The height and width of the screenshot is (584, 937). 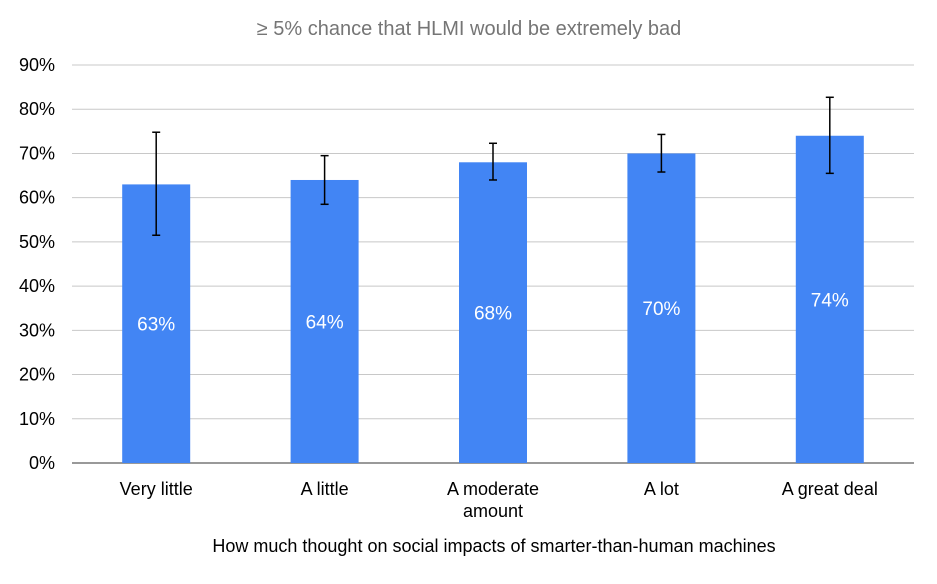 I want to click on x-tick-label: A great deal, so click(x=830, y=489).